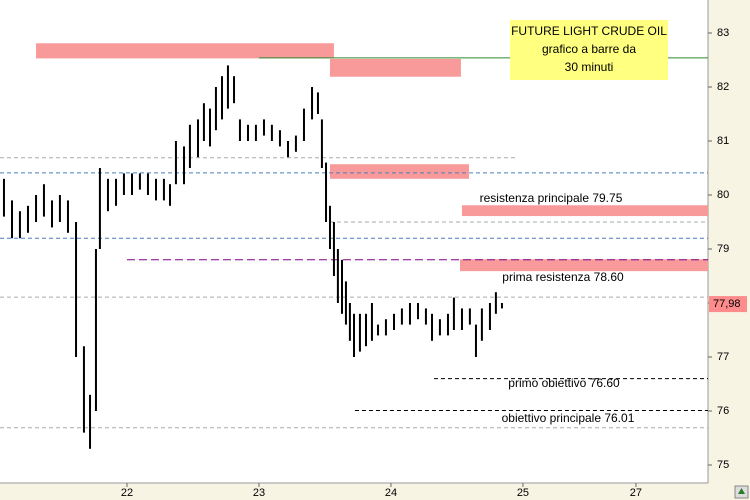 This screenshot has width=750, height=500. I want to click on x-axis-strip, so click(354, 491).